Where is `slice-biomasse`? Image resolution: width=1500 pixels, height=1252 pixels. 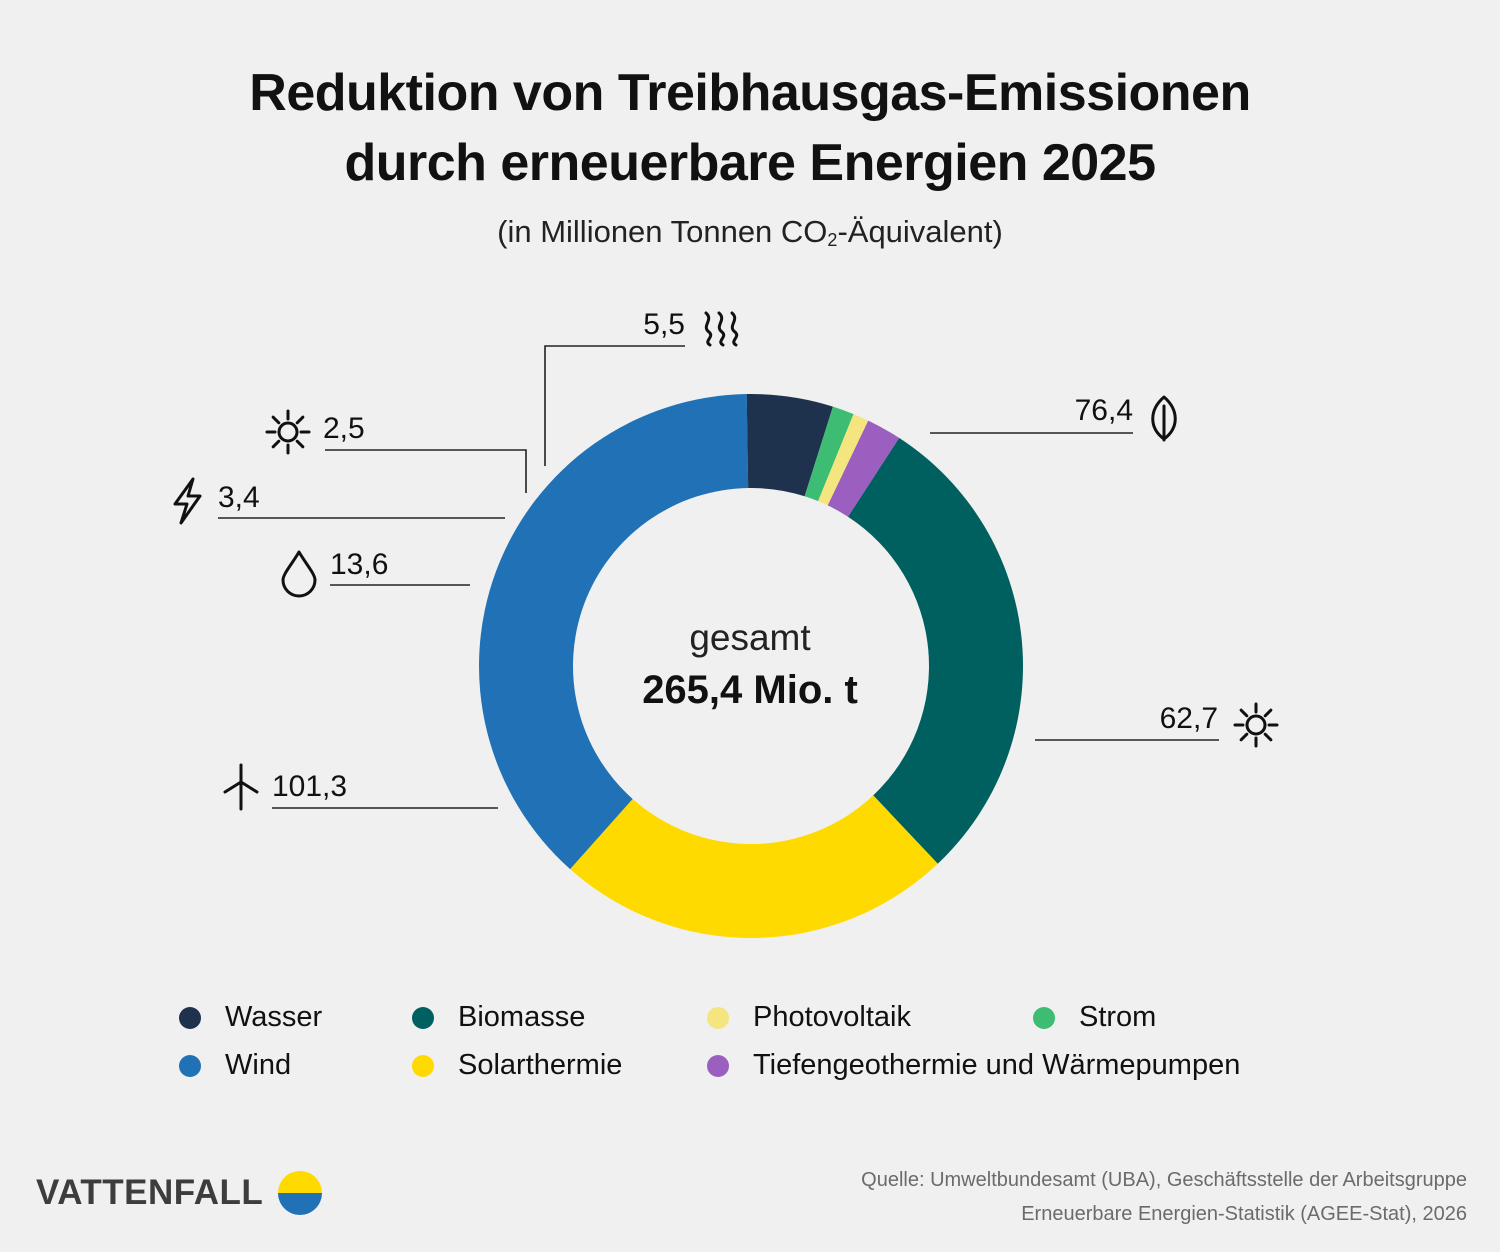
slice-biomasse is located at coordinates (935, 650).